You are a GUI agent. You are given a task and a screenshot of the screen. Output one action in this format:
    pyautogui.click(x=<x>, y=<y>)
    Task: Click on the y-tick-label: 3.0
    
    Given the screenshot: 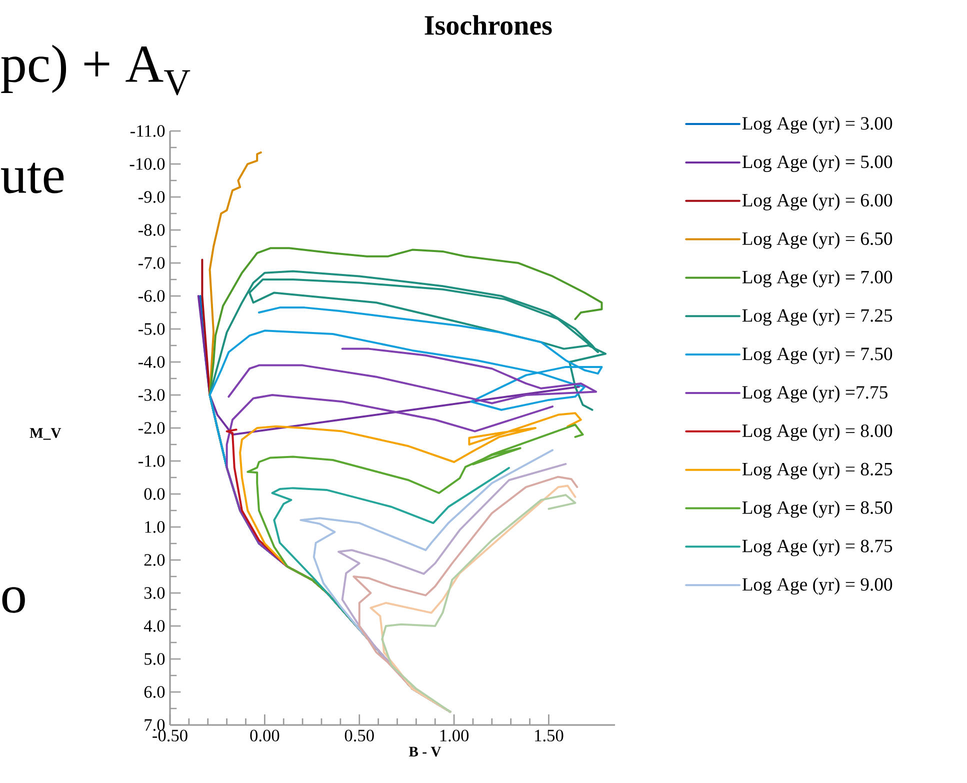 What is the action you would take?
    pyautogui.click(x=154, y=593)
    